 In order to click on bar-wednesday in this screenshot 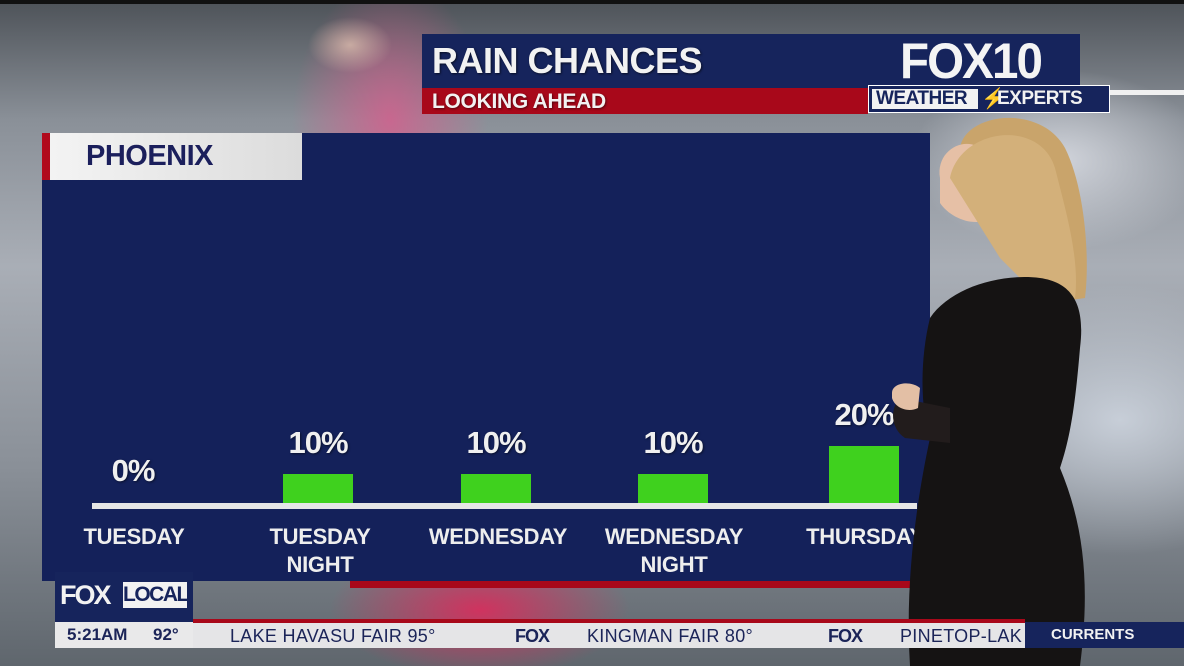, I will do `click(496, 488)`.